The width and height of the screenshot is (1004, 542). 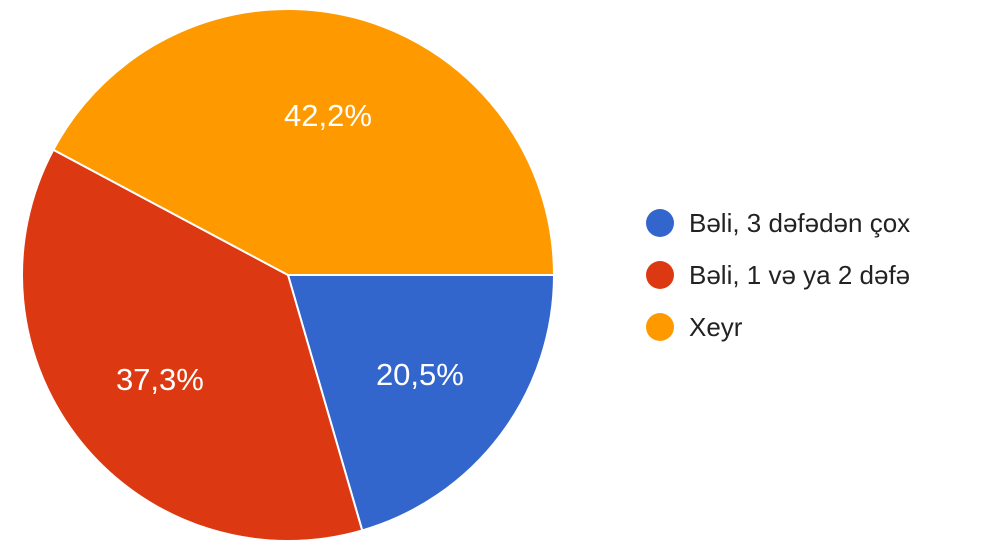 I want to click on legend-item-more-than-3-times: Bəli, 3 dəfədən çox, so click(x=778, y=223).